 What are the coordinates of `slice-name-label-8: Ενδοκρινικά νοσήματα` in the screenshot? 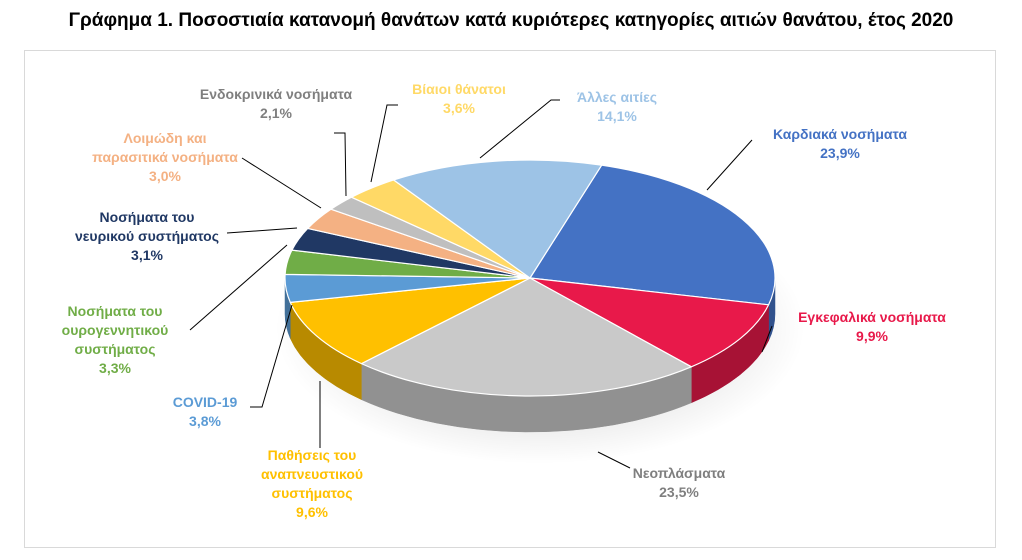 It's located at (276, 94).